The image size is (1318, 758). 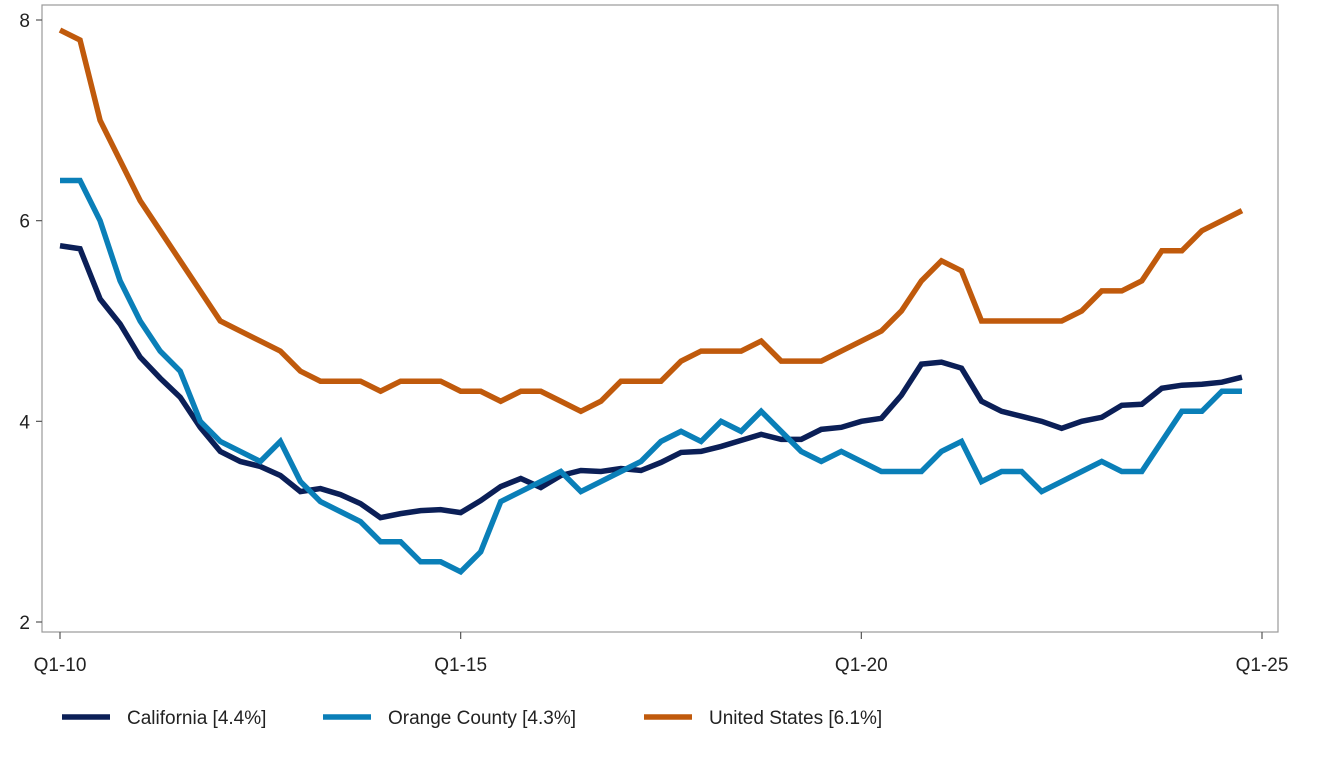 What do you see at coordinates (482, 718) in the screenshot?
I see `legend-label: Orange County [4.3%]` at bounding box center [482, 718].